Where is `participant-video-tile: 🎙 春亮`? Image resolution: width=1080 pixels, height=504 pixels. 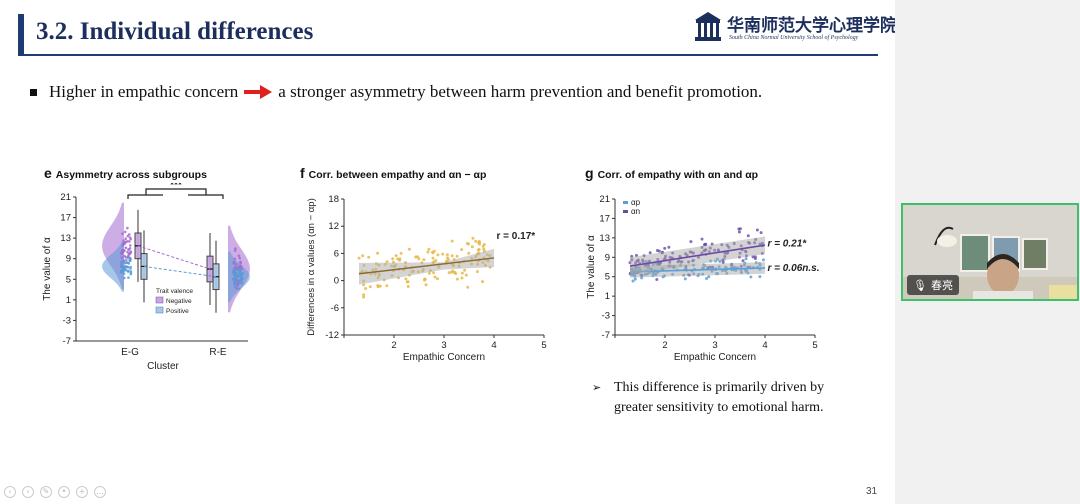
participant-video-tile: 🎙 春亮 is located at coordinates (990, 252).